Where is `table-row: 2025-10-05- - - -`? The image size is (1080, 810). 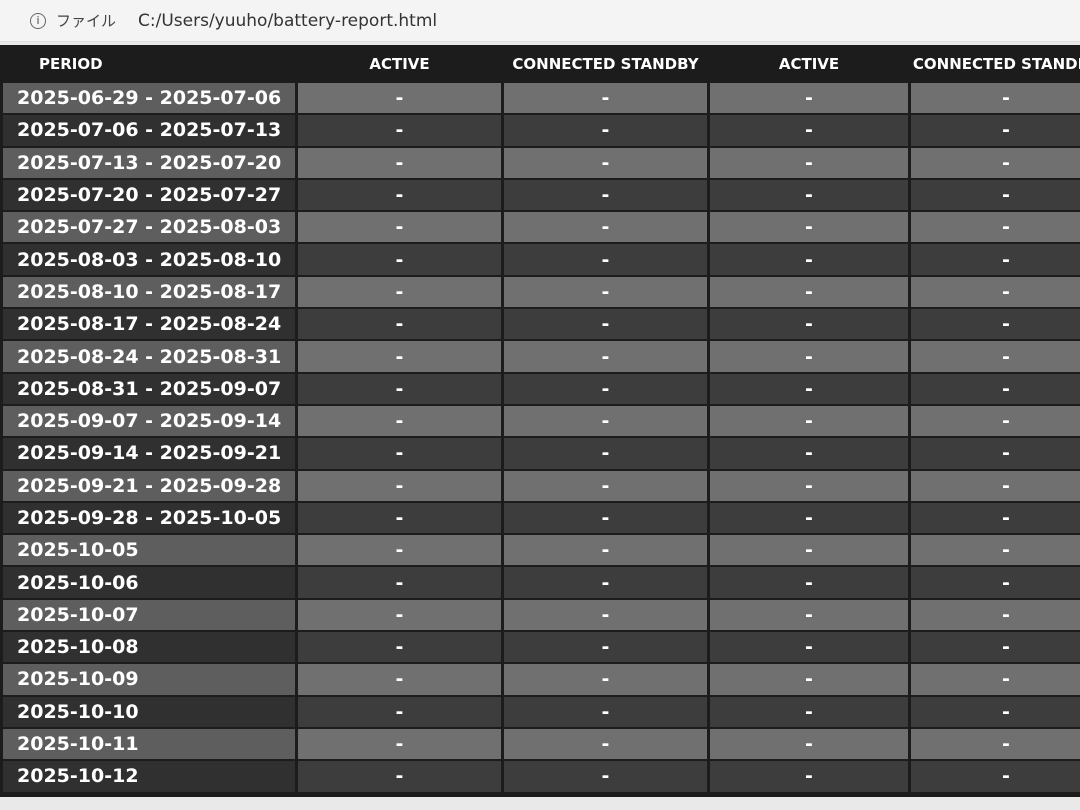
table-row: 2025-10-05- - - - is located at coordinates (541, 550).